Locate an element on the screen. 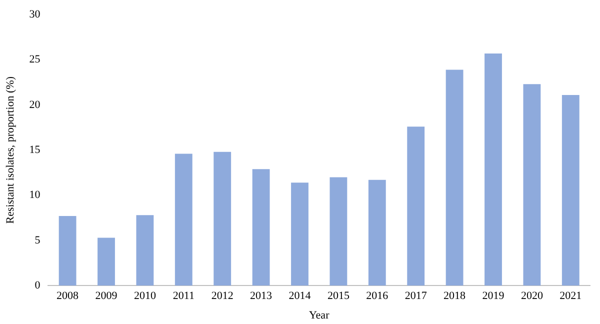  x-tick-label: 2013 is located at coordinates (261, 296).